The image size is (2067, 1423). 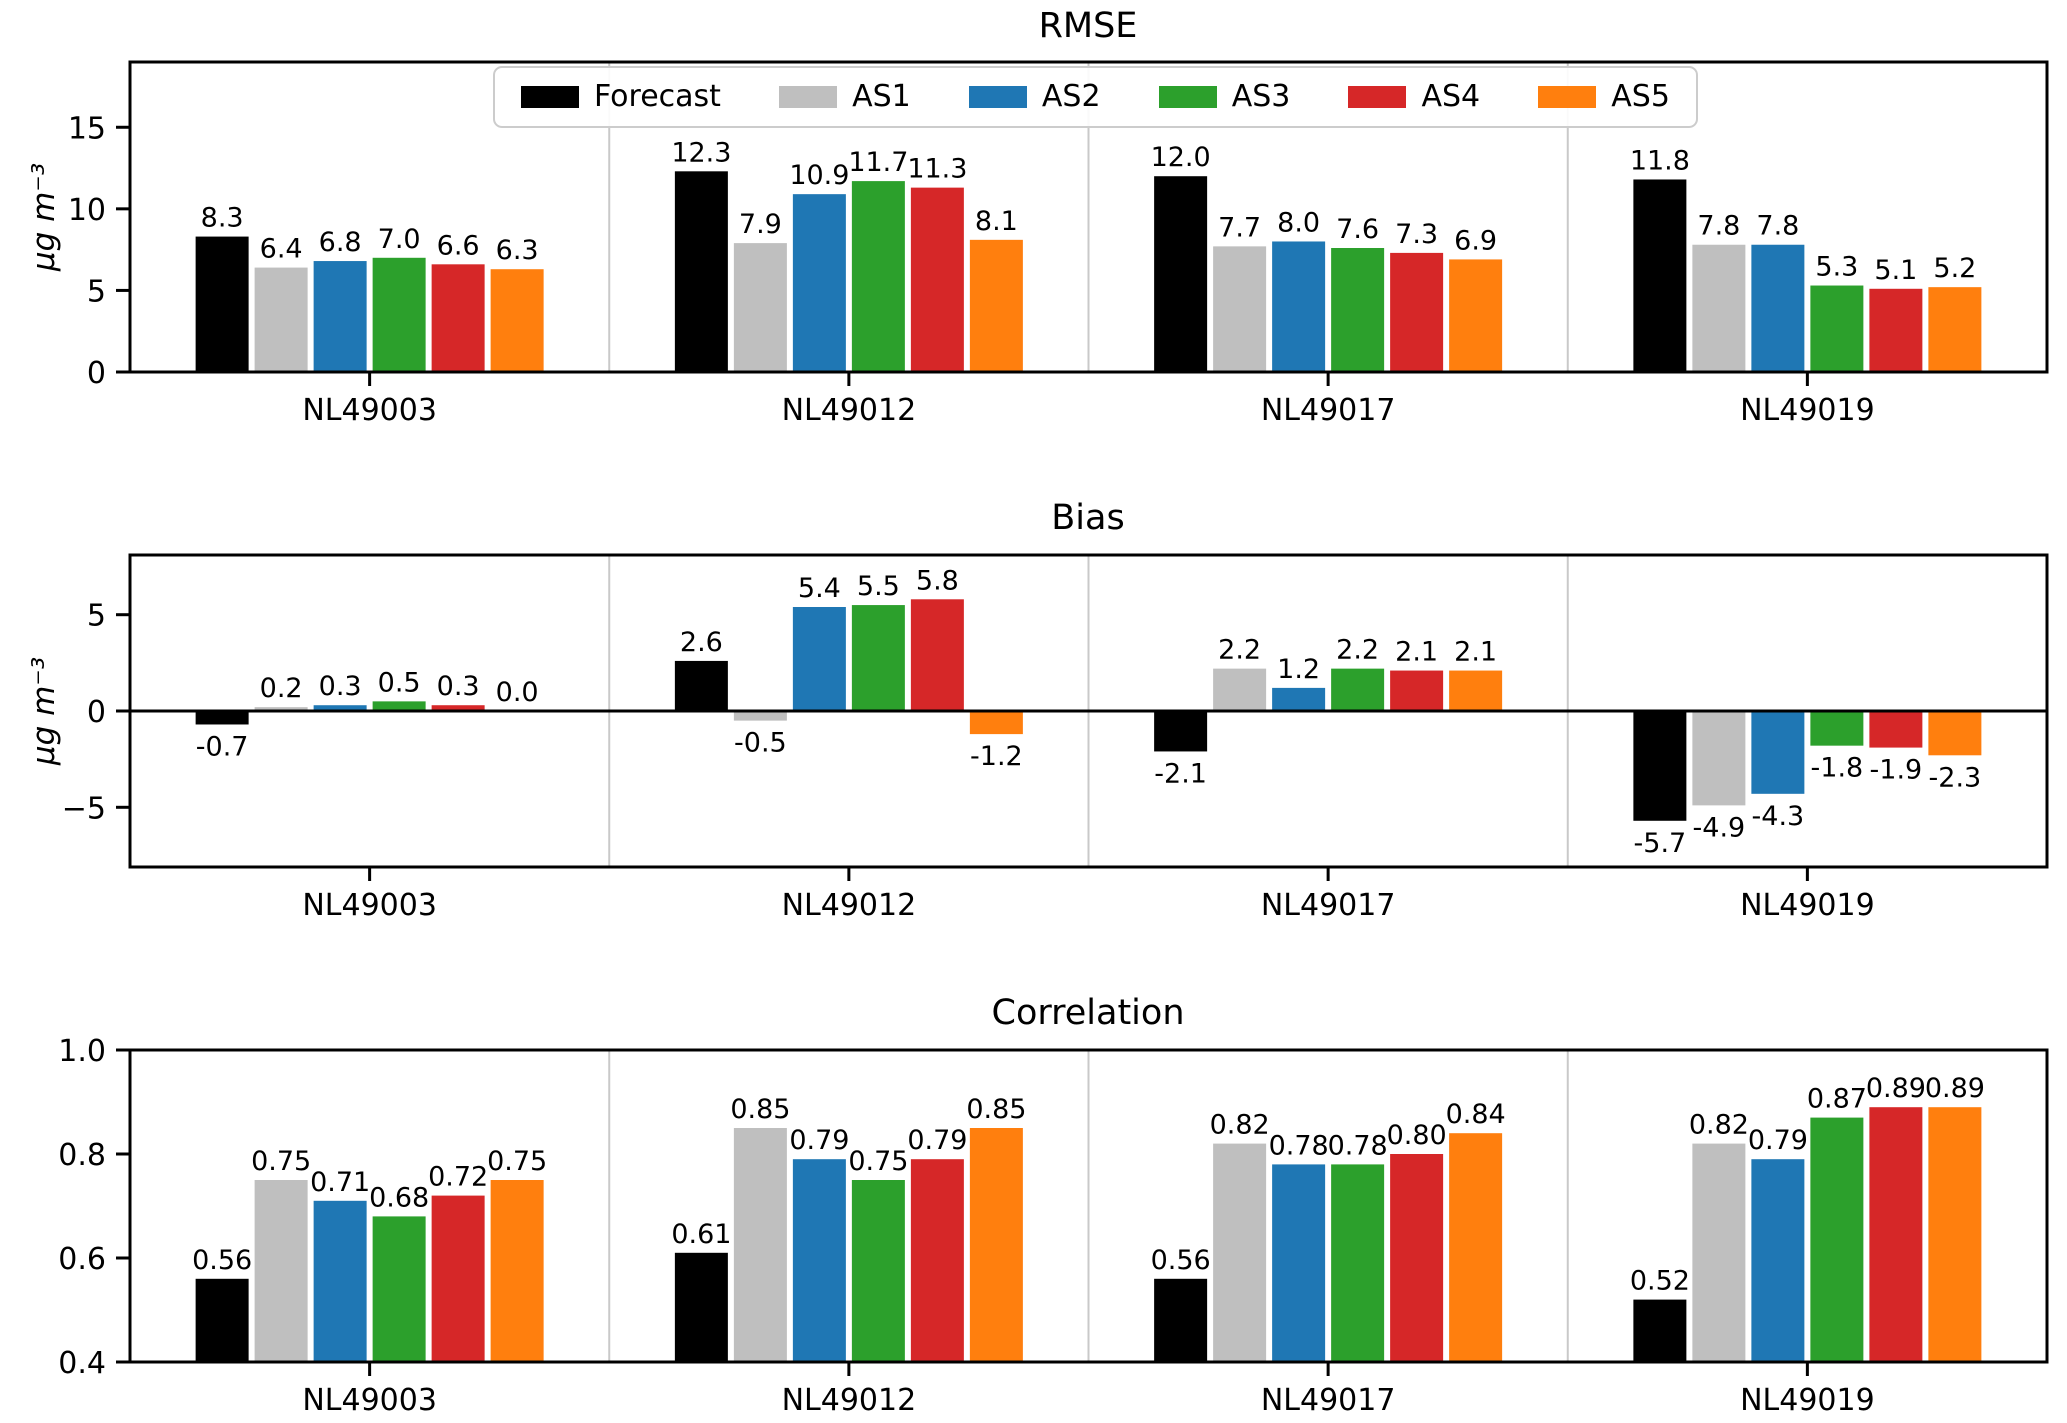 What do you see at coordinates (845, 97) in the screenshot?
I see `legend-item-as1: AS1` at bounding box center [845, 97].